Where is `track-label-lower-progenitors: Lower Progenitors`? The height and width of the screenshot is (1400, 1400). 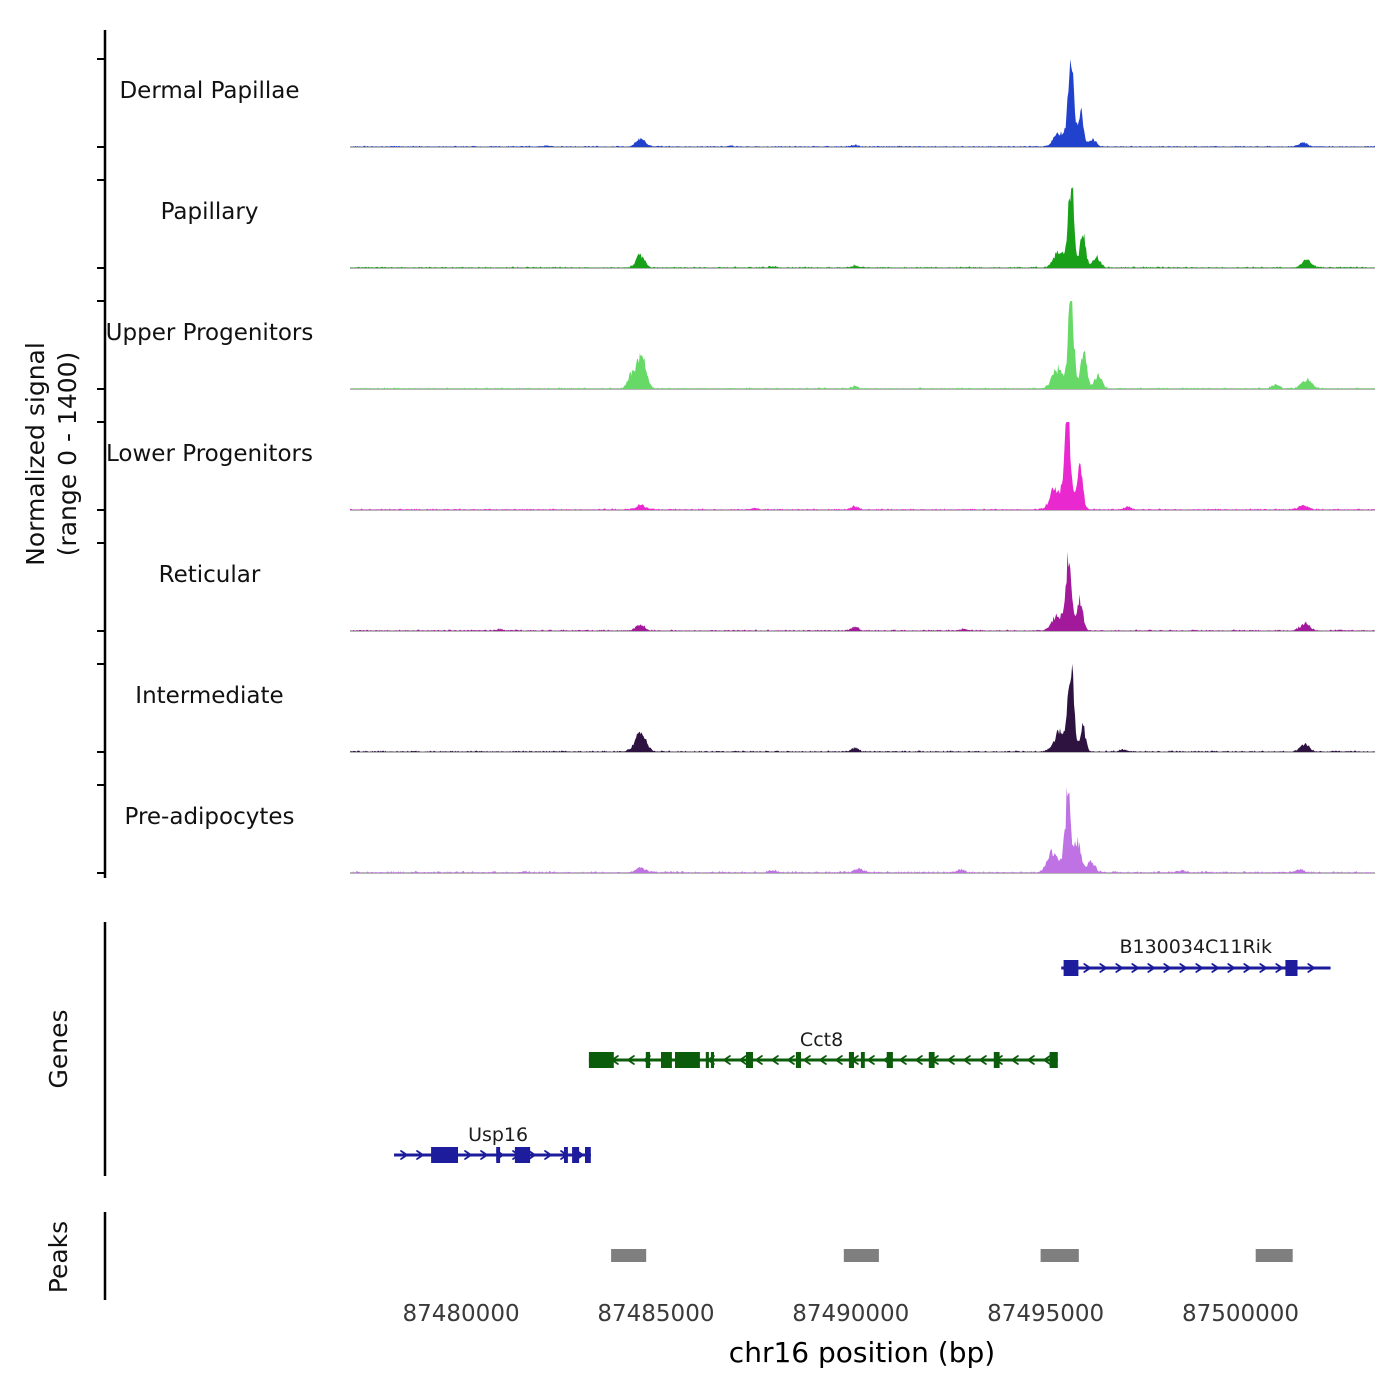 track-label-lower-progenitors: Lower Progenitors is located at coordinates (209, 454).